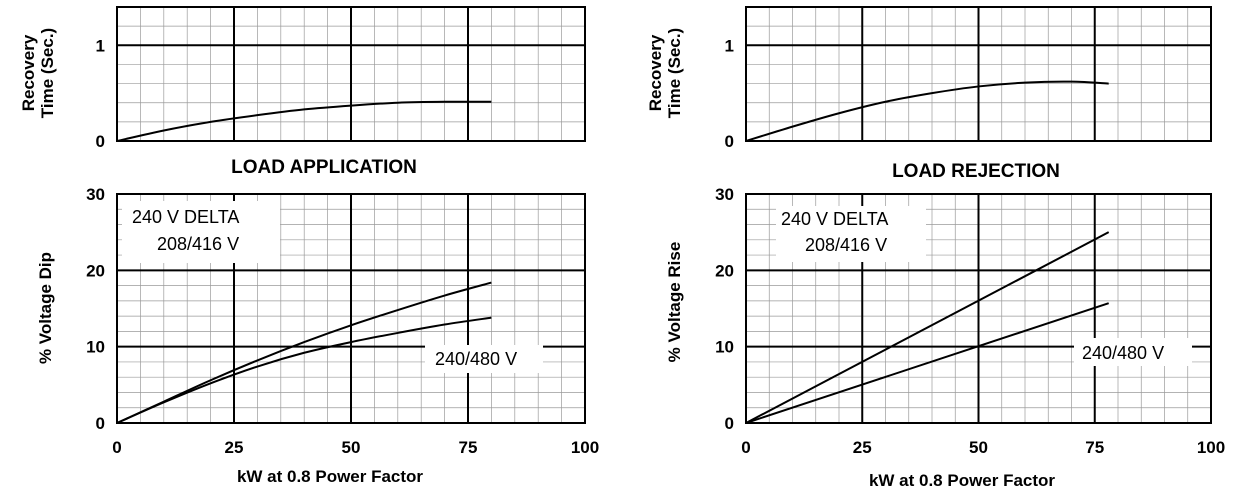  I want to click on rej-voltage-ytick-label: 10, so click(724, 347).